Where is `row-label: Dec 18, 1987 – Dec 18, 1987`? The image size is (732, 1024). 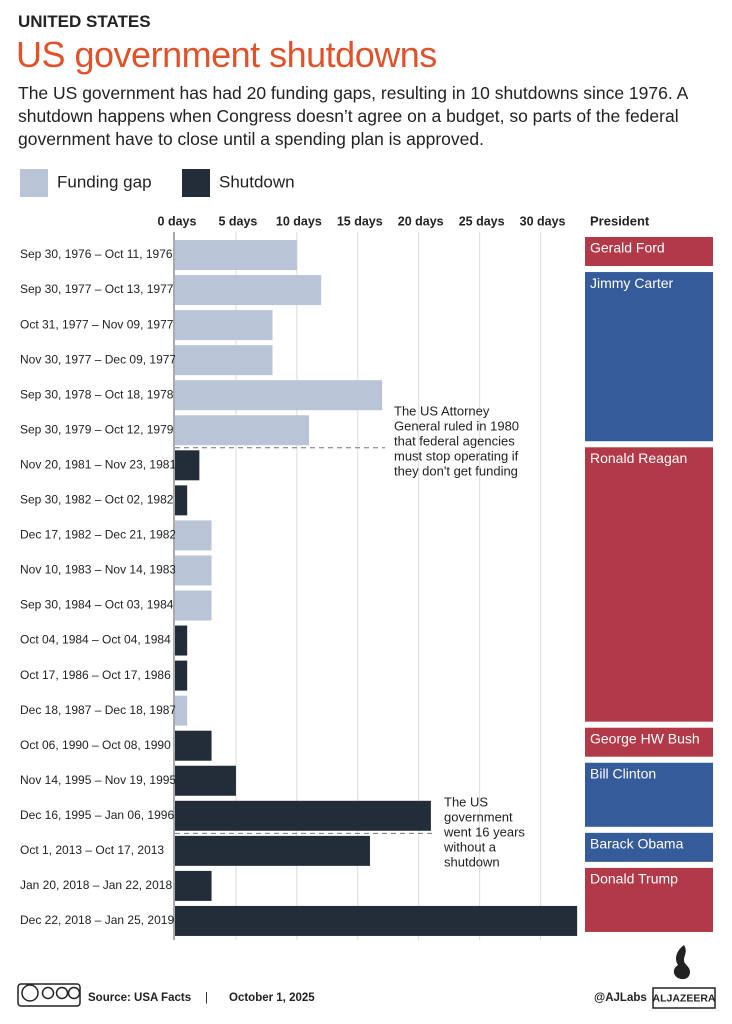
row-label: Dec 18, 1987 – Dec 18, 1987 is located at coordinates (98, 710).